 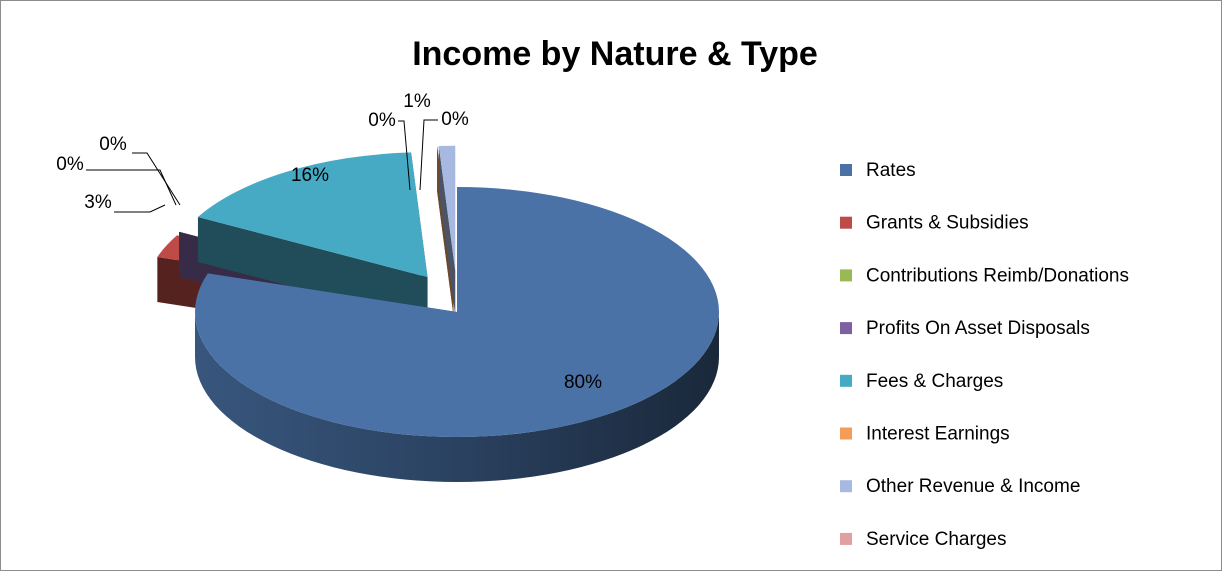 I want to click on data-label: 1%, so click(x=417, y=101).